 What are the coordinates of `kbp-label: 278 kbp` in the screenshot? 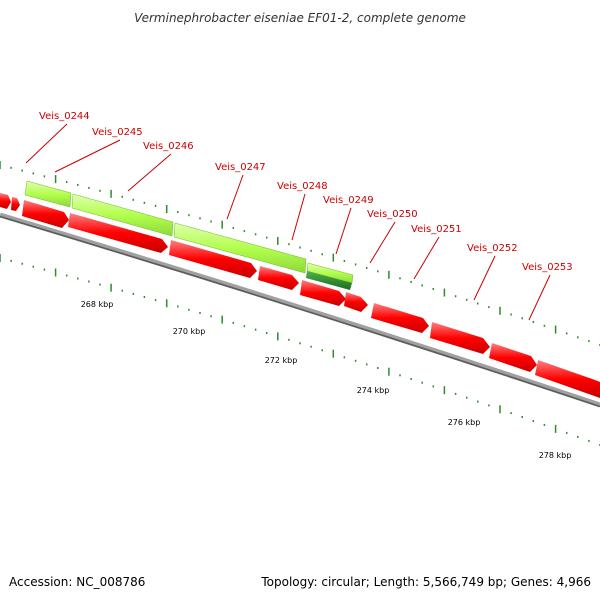 It's located at (555, 455).